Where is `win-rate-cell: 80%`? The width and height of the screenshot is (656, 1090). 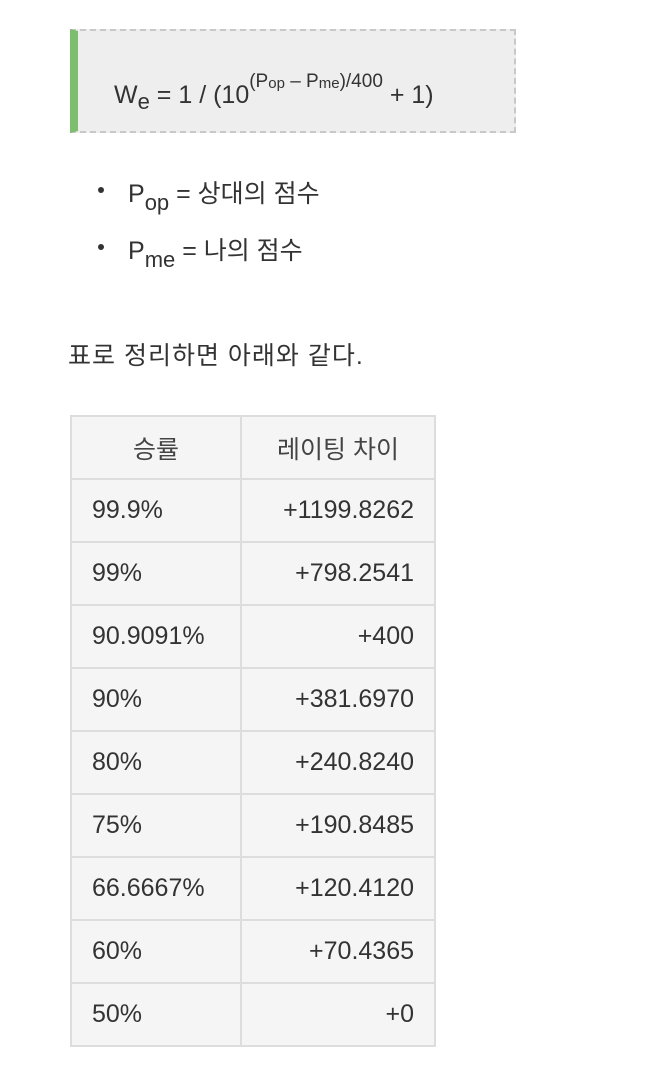
win-rate-cell: 80% is located at coordinates (156, 762).